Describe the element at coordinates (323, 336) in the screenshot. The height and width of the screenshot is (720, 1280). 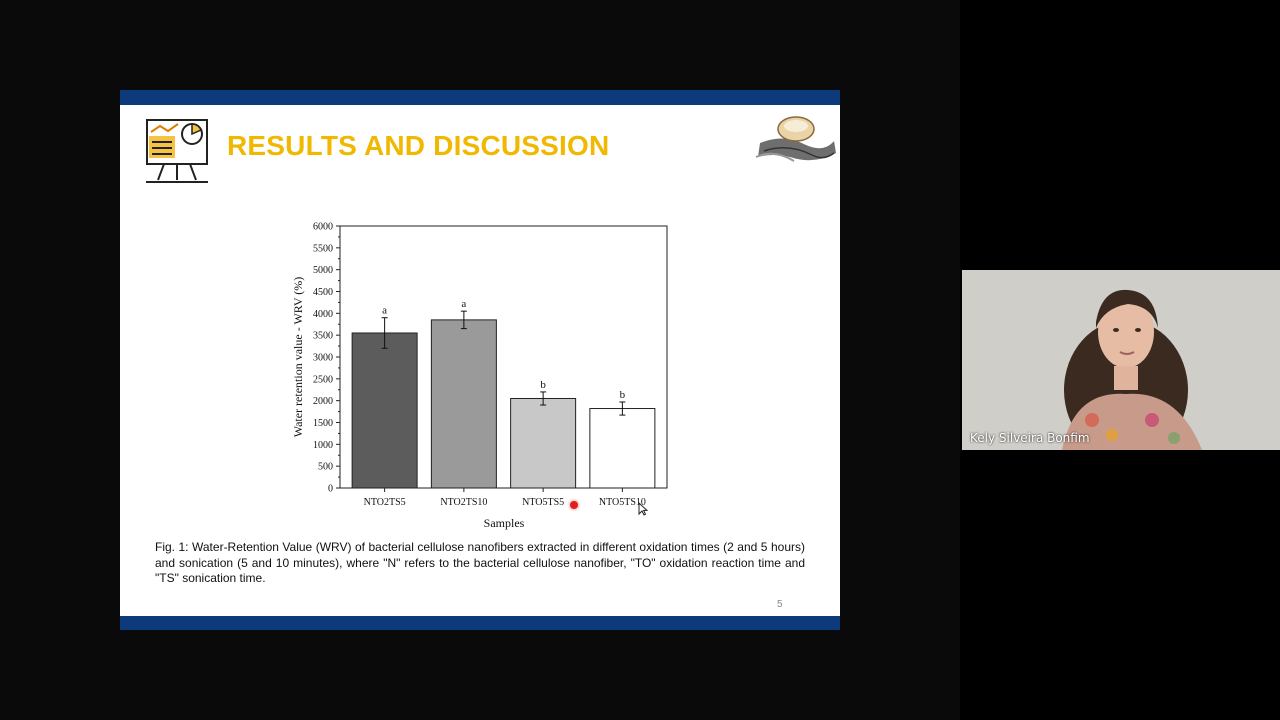
I see `y-tick-label: 3500` at that location.